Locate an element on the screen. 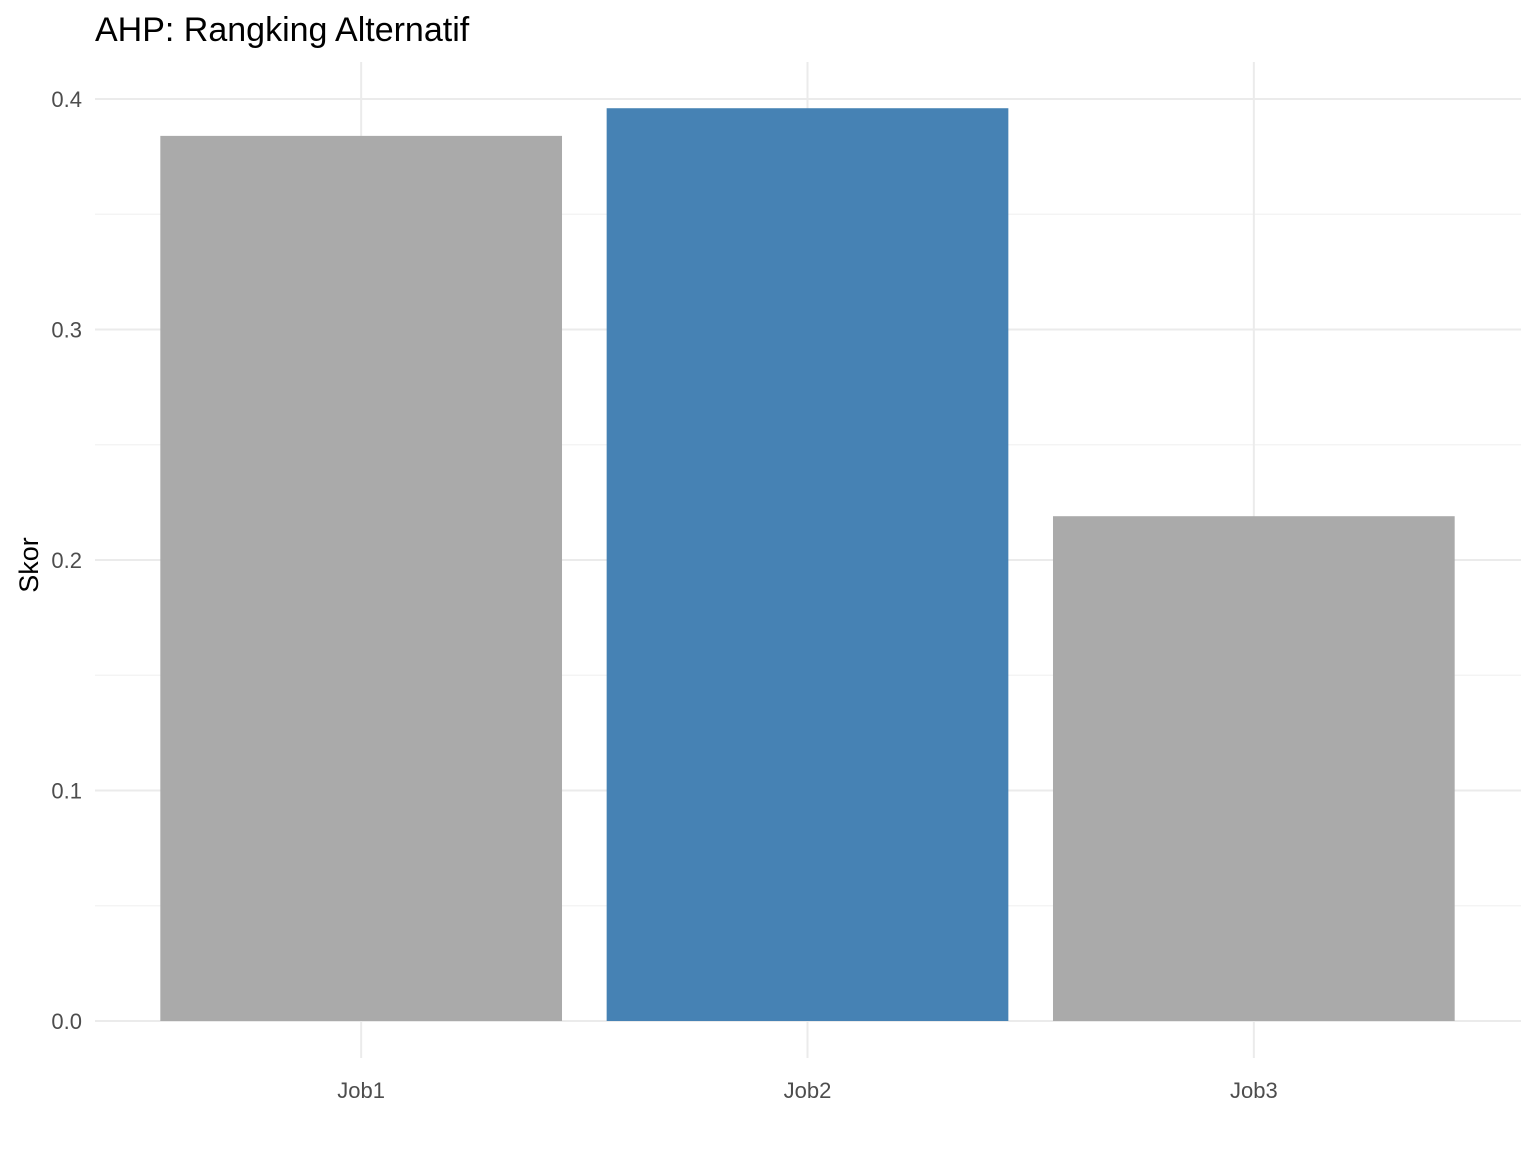  chart-title: AHP: Rangking Alternatif is located at coordinates (282, 30).